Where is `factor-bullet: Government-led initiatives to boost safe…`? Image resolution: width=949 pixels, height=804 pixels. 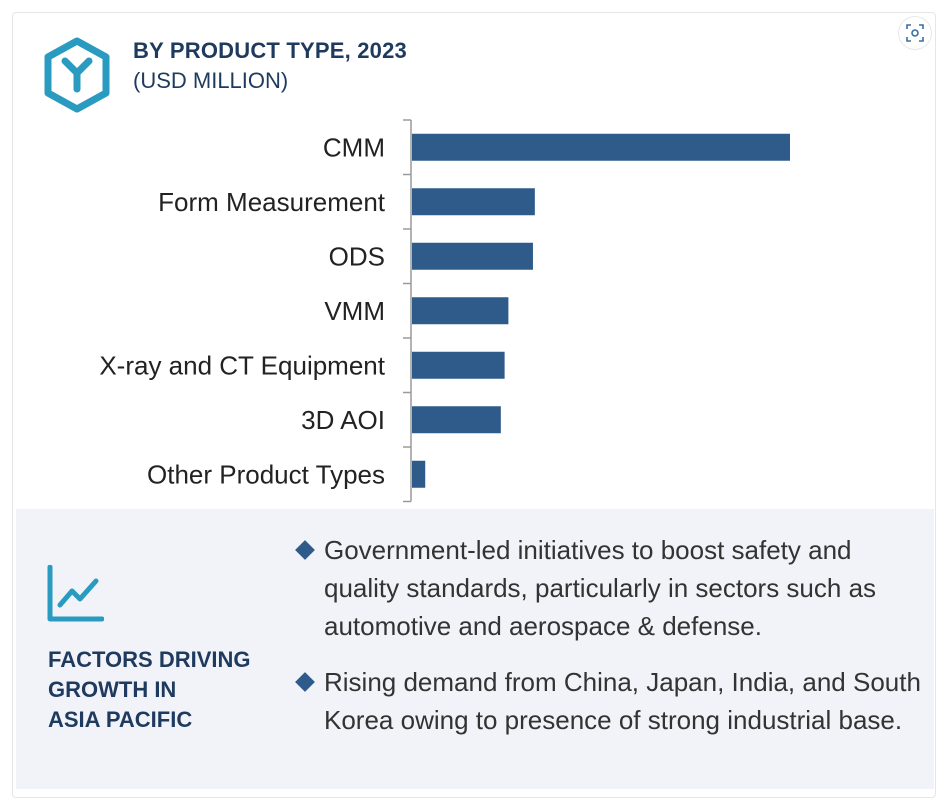
factor-bullet: Government-led initiatives to boost safe… is located at coordinates (610, 588).